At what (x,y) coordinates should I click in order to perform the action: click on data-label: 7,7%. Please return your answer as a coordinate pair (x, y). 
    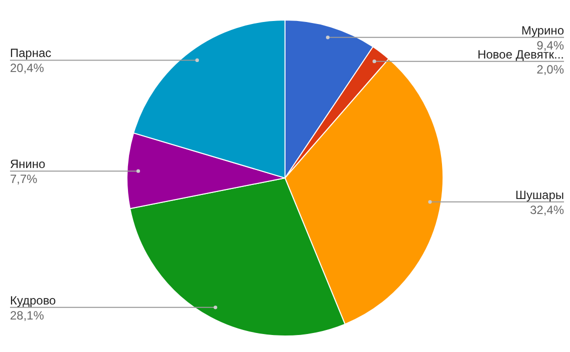
    Looking at the image, I should click on (24, 179).